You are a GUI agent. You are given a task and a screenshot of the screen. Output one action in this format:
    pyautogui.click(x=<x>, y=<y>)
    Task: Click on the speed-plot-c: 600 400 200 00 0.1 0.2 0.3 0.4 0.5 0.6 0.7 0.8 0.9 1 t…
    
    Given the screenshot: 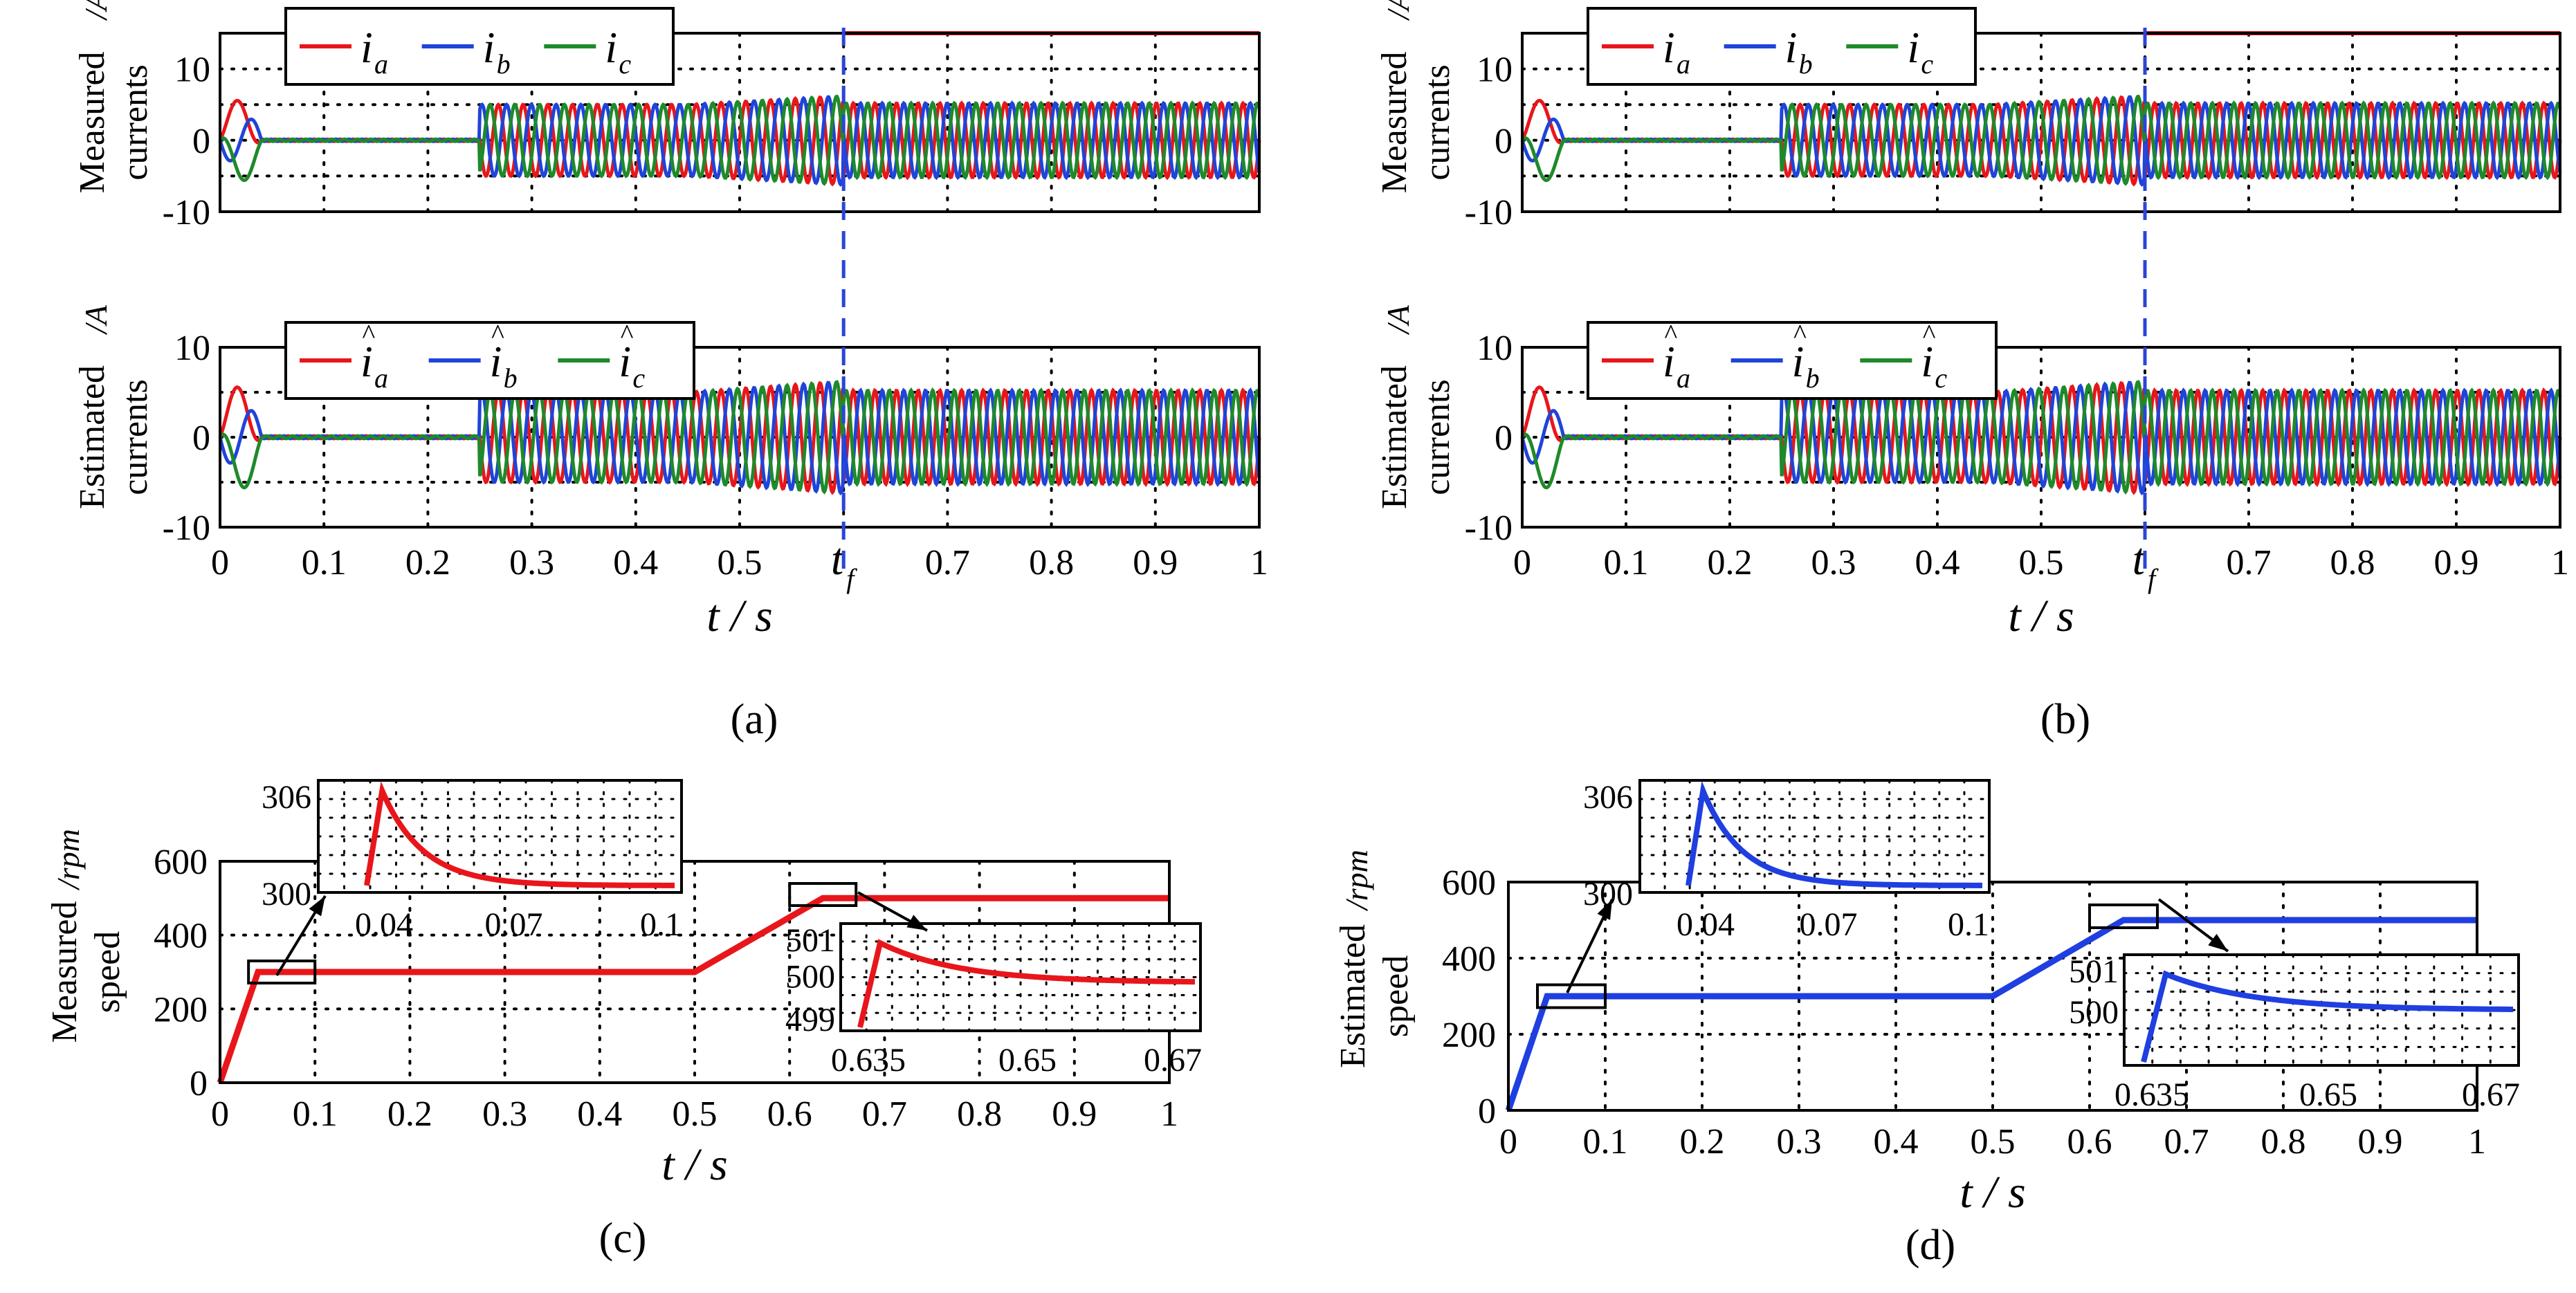 What is the action you would take?
    pyautogui.click(x=624, y=984)
    